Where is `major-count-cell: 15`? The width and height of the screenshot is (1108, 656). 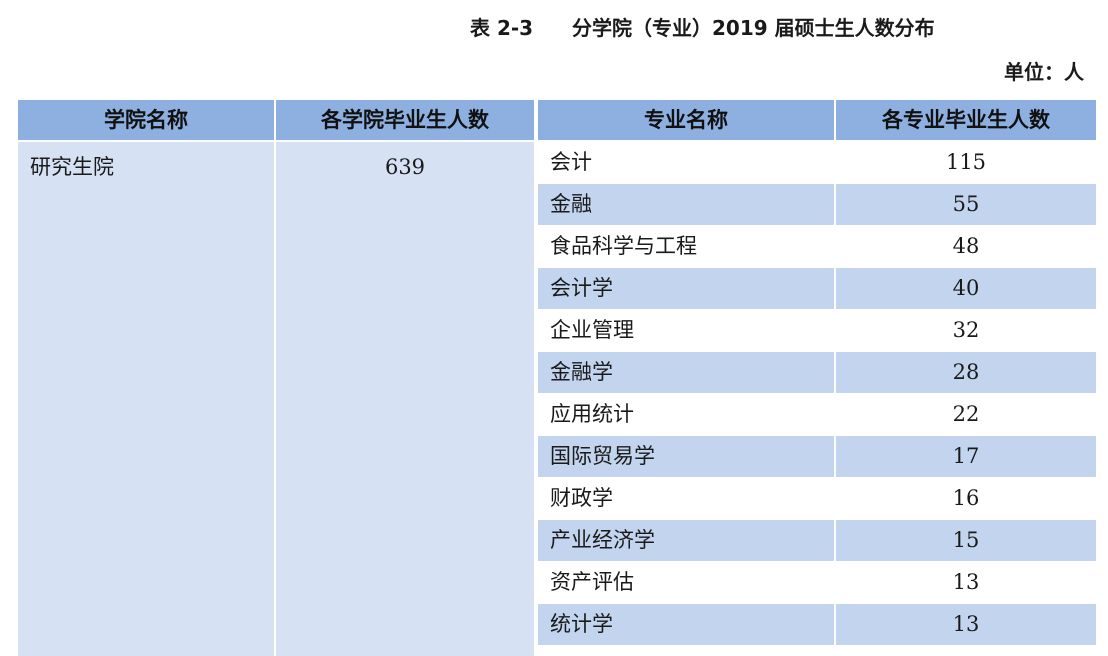 major-count-cell: 15 is located at coordinates (966, 540).